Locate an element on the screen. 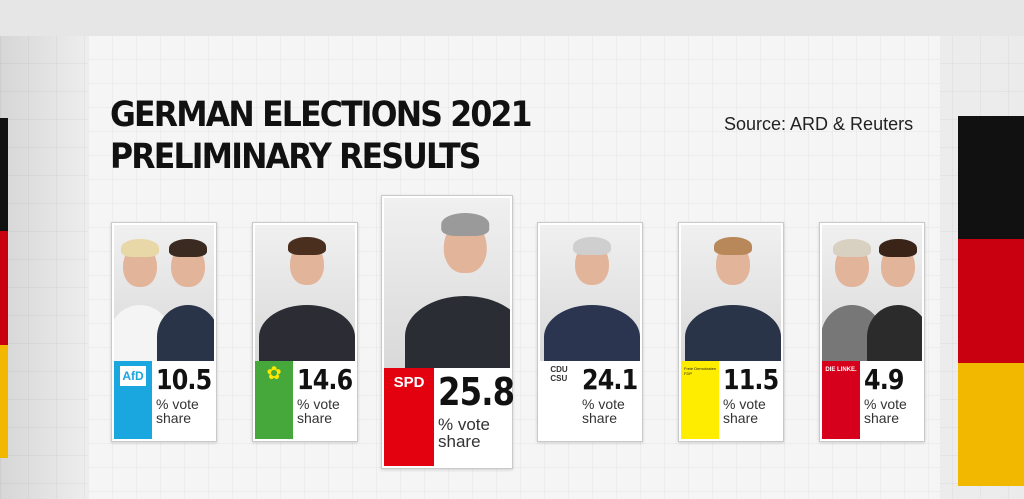 The width and height of the screenshot is (1024, 499). party-logo-die-linke: DIE LINKE. is located at coordinates (841, 400).